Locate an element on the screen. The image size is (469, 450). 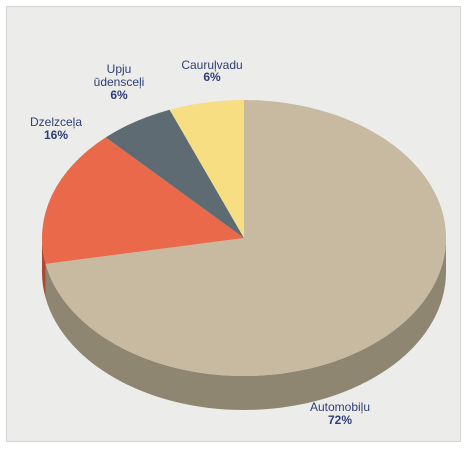
pie-slice-caurulvadu is located at coordinates (206, 169).